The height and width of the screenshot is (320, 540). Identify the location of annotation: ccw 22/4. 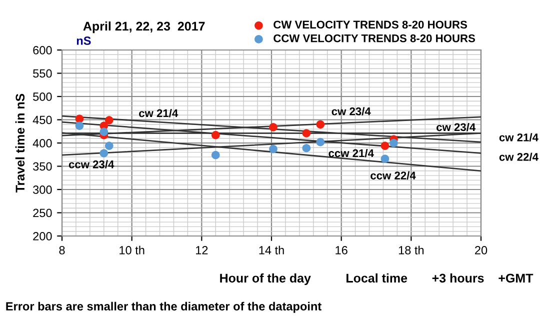
(393, 175).